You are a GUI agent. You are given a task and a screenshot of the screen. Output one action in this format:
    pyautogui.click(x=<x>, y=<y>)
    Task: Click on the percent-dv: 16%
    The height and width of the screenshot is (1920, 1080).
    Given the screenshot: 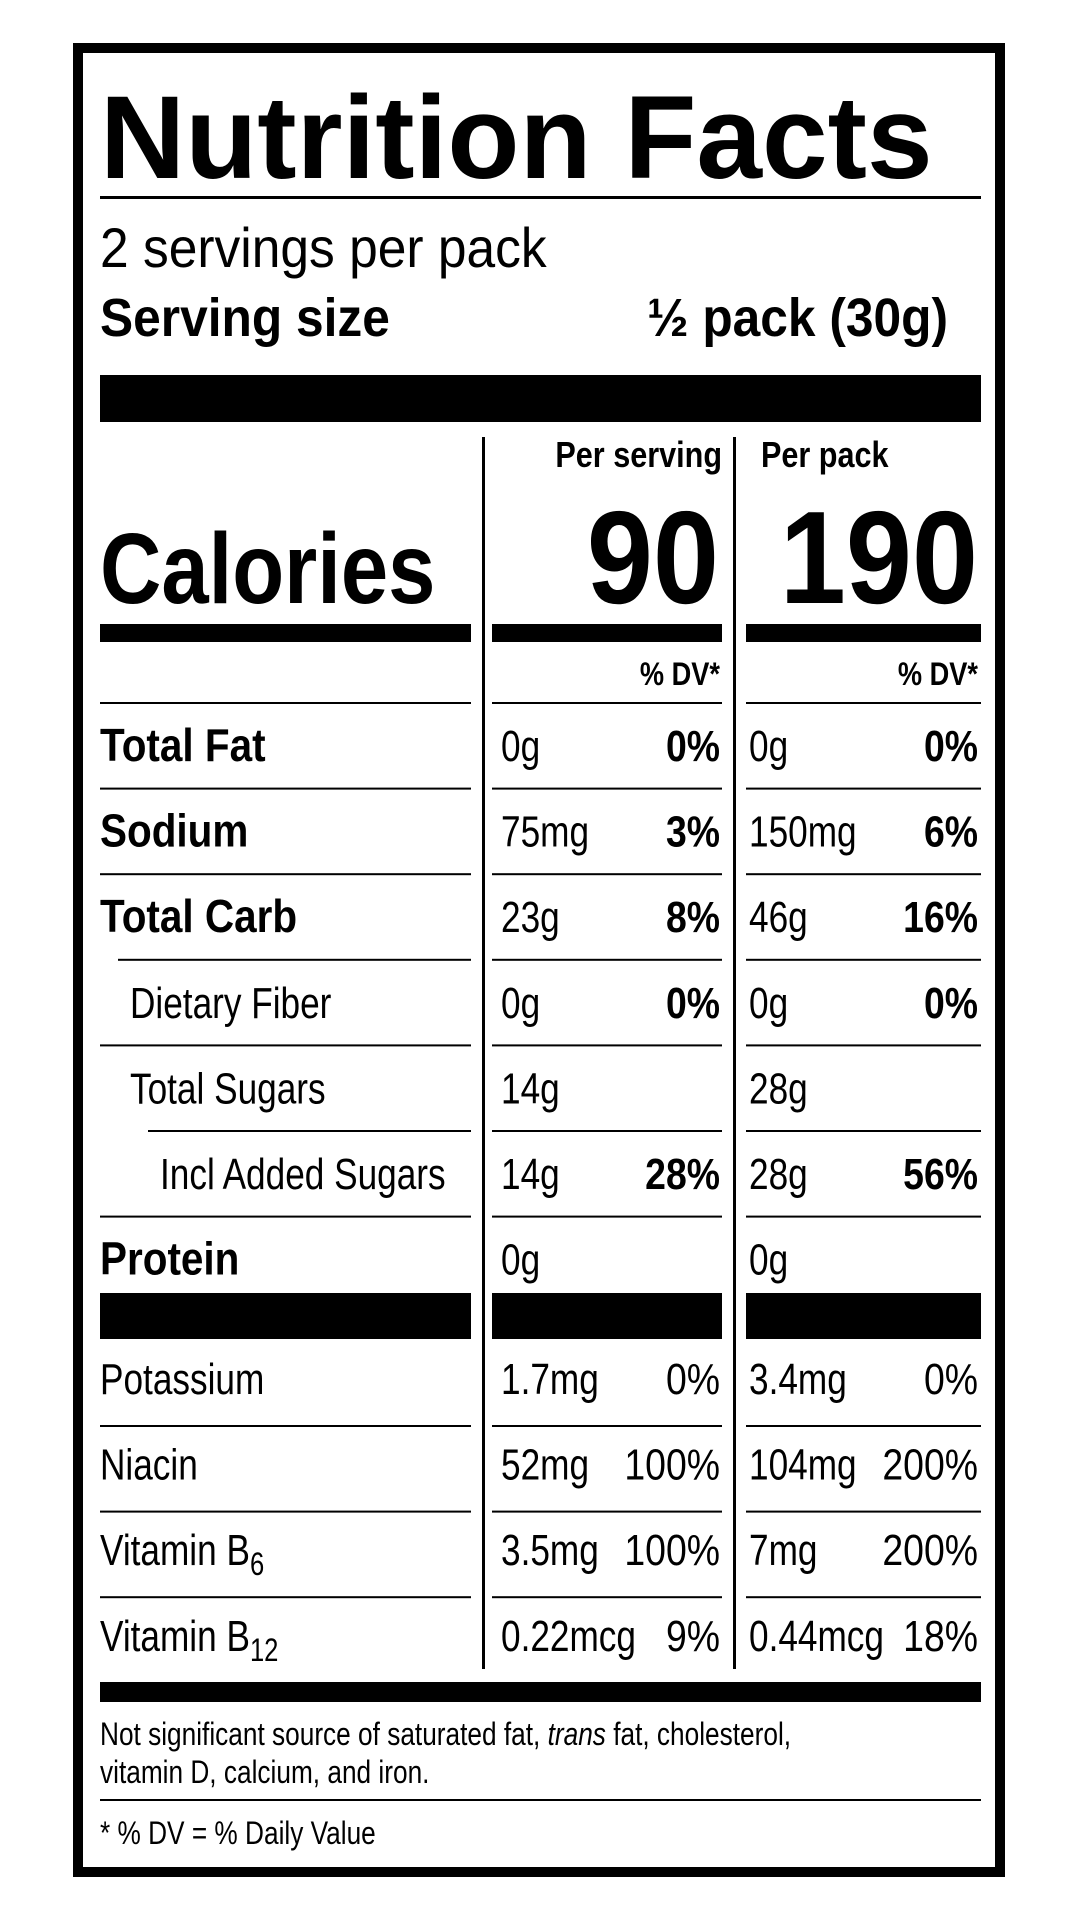 What is the action you would take?
    pyautogui.click(x=940, y=917)
    